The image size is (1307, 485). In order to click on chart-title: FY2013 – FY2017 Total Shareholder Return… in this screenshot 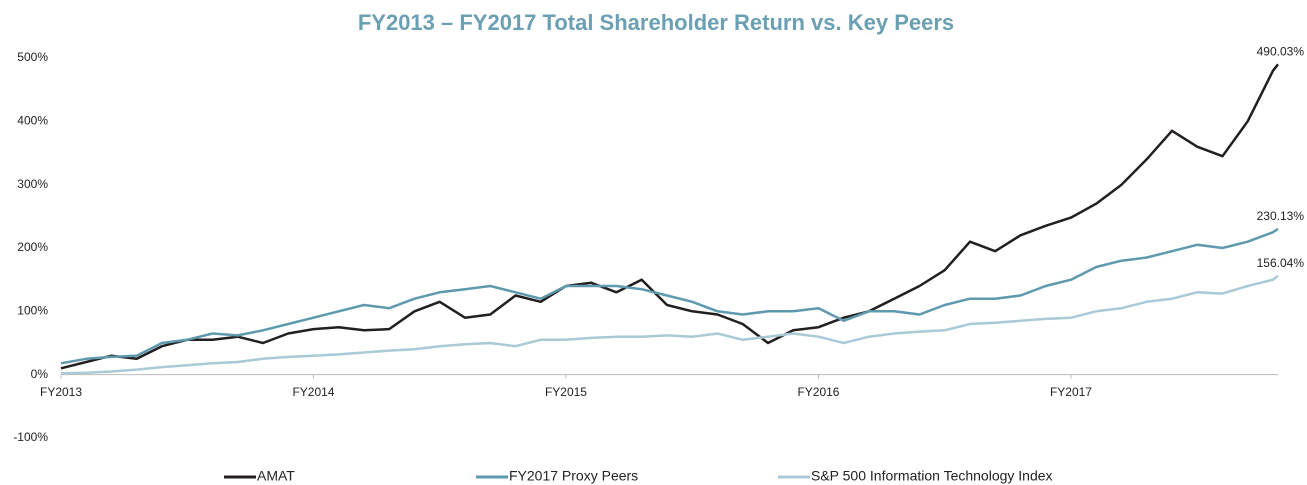, I will do `click(656, 22)`.